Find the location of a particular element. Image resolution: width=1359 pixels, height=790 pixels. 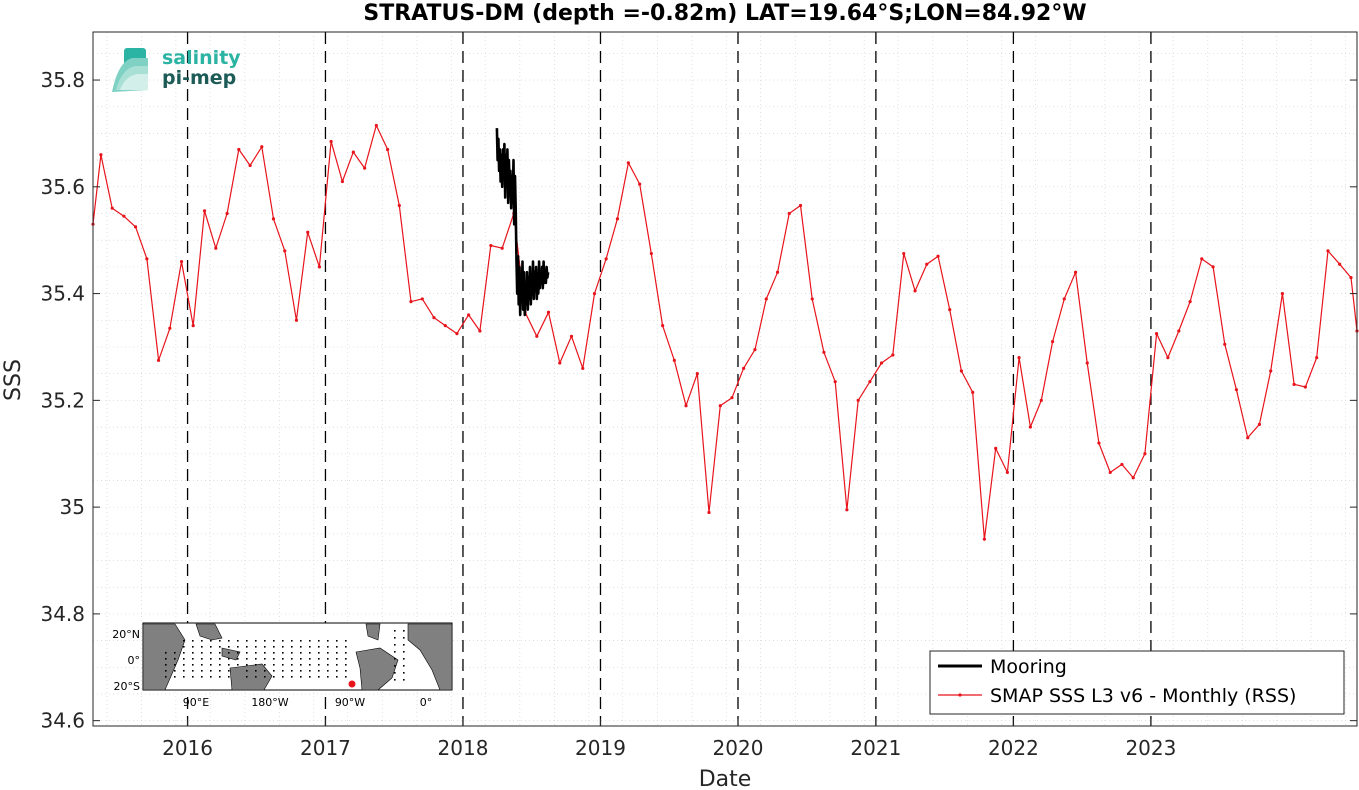

inset-map-station-marker is located at coordinates (352, 684).